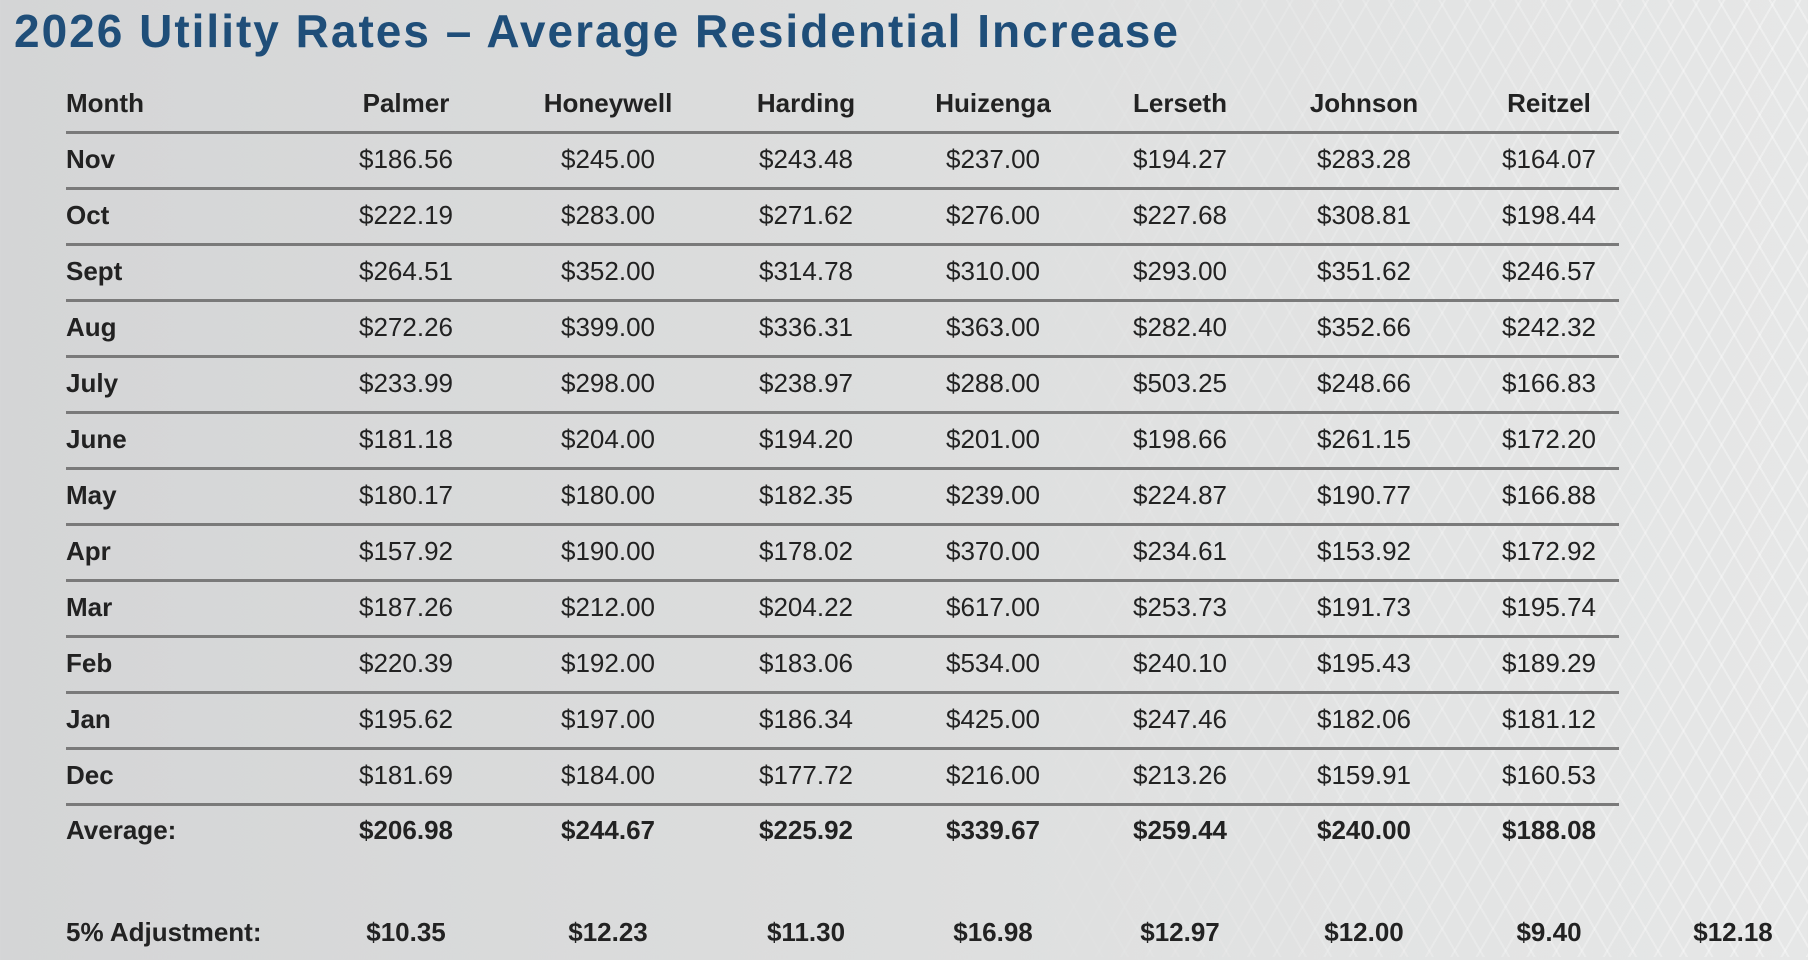 Image resolution: width=1808 pixels, height=960 pixels. Describe the element at coordinates (806, 607) in the screenshot. I see `value-cell: $204.22` at that location.